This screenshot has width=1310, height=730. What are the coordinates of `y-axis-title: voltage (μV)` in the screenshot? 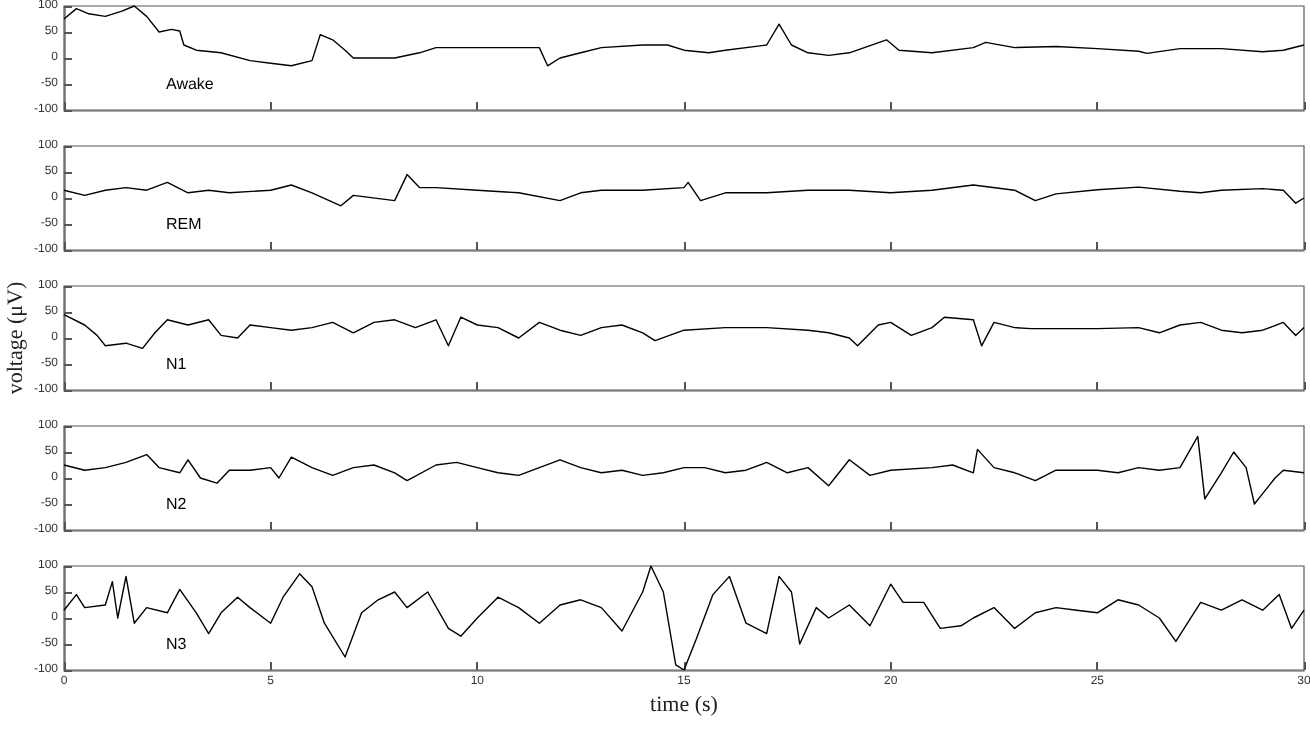 It's located at (16, 339).